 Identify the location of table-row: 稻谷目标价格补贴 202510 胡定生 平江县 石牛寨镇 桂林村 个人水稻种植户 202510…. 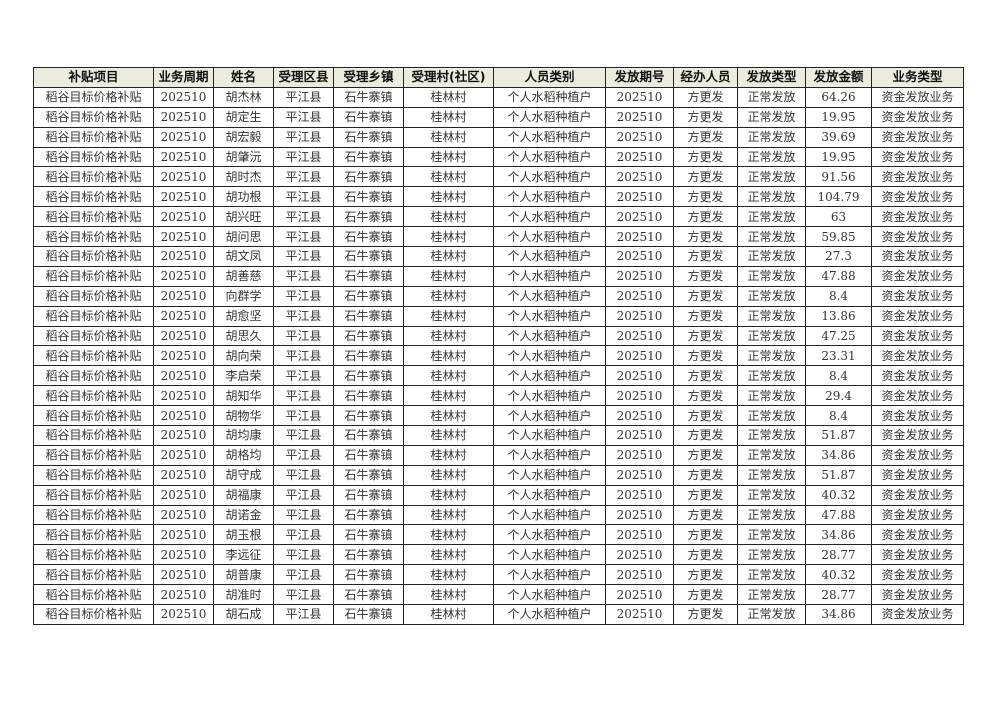
(498, 117).